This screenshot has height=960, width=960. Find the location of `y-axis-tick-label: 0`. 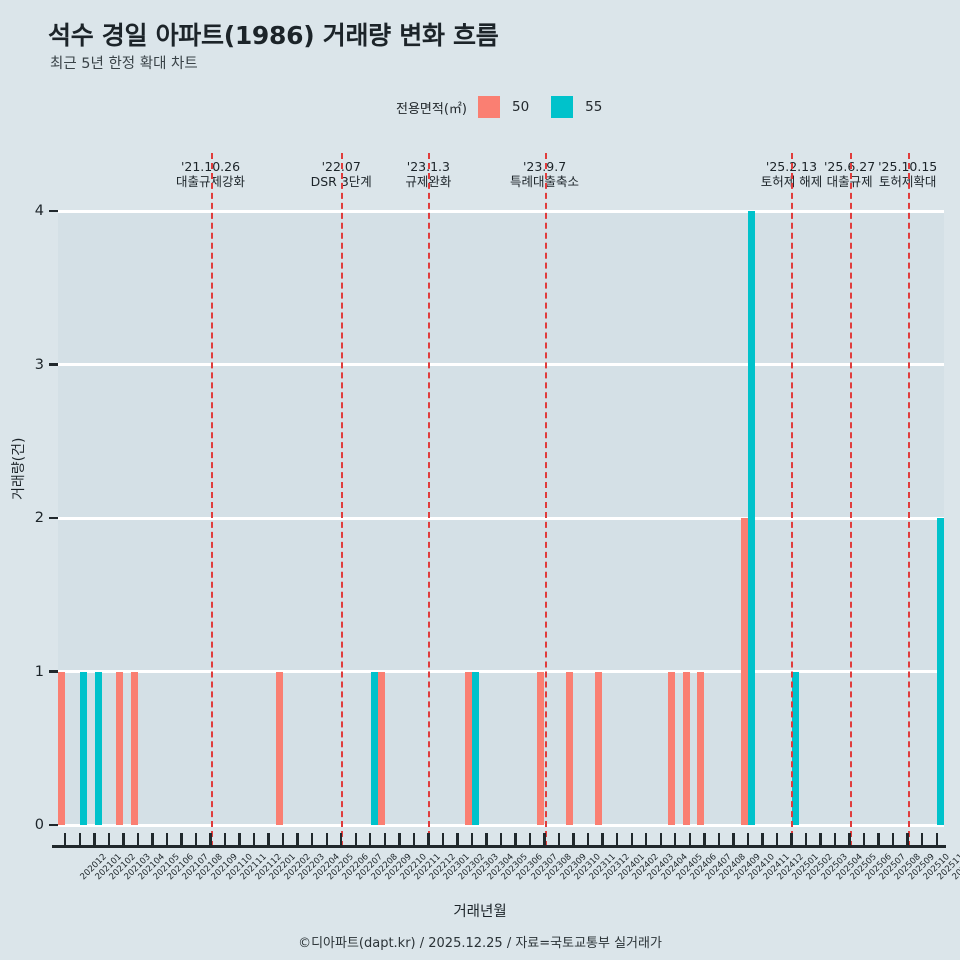

y-axis-tick-label: 0 is located at coordinates (39, 825).